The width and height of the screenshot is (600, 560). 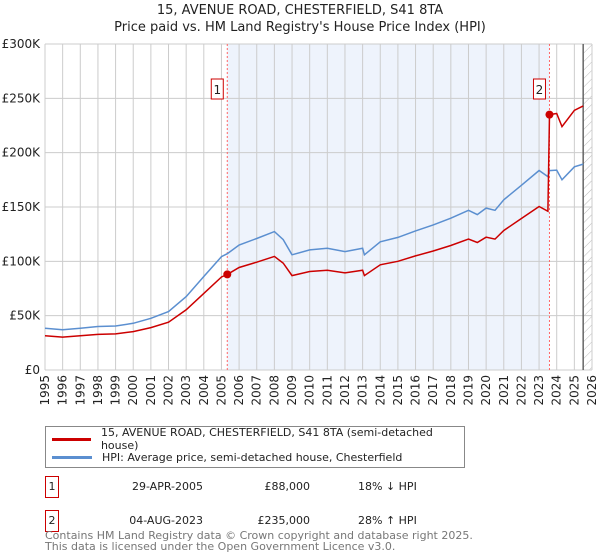 What do you see at coordinates (133, 390) in the screenshot?
I see `x-tick-label: 2000` at bounding box center [133, 390].